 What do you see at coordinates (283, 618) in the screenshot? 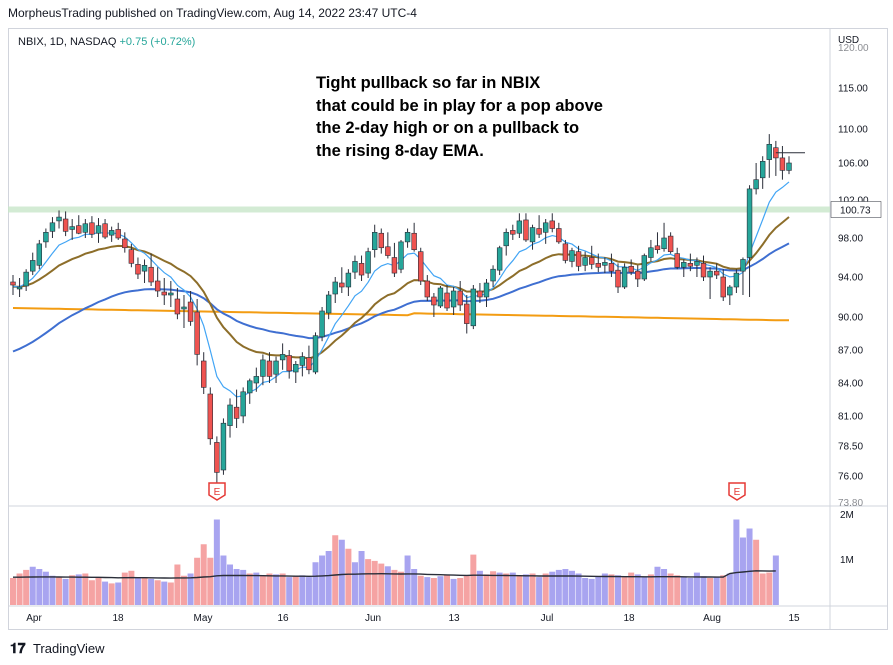
I see `x-tick-label: 16` at bounding box center [283, 618].